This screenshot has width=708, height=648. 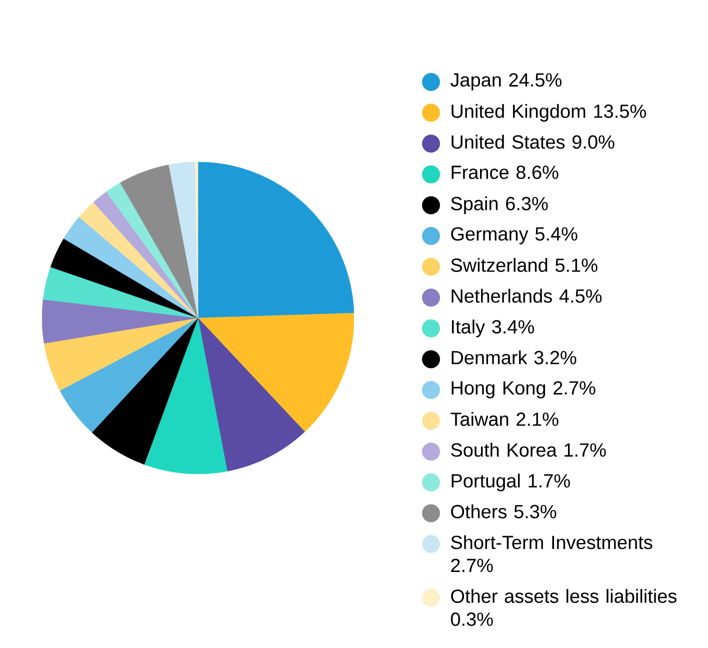 What do you see at coordinates (493, 329) in the screenshot?
I see `legend-label: Italy 3.4%` at bounding box center [493, 329].